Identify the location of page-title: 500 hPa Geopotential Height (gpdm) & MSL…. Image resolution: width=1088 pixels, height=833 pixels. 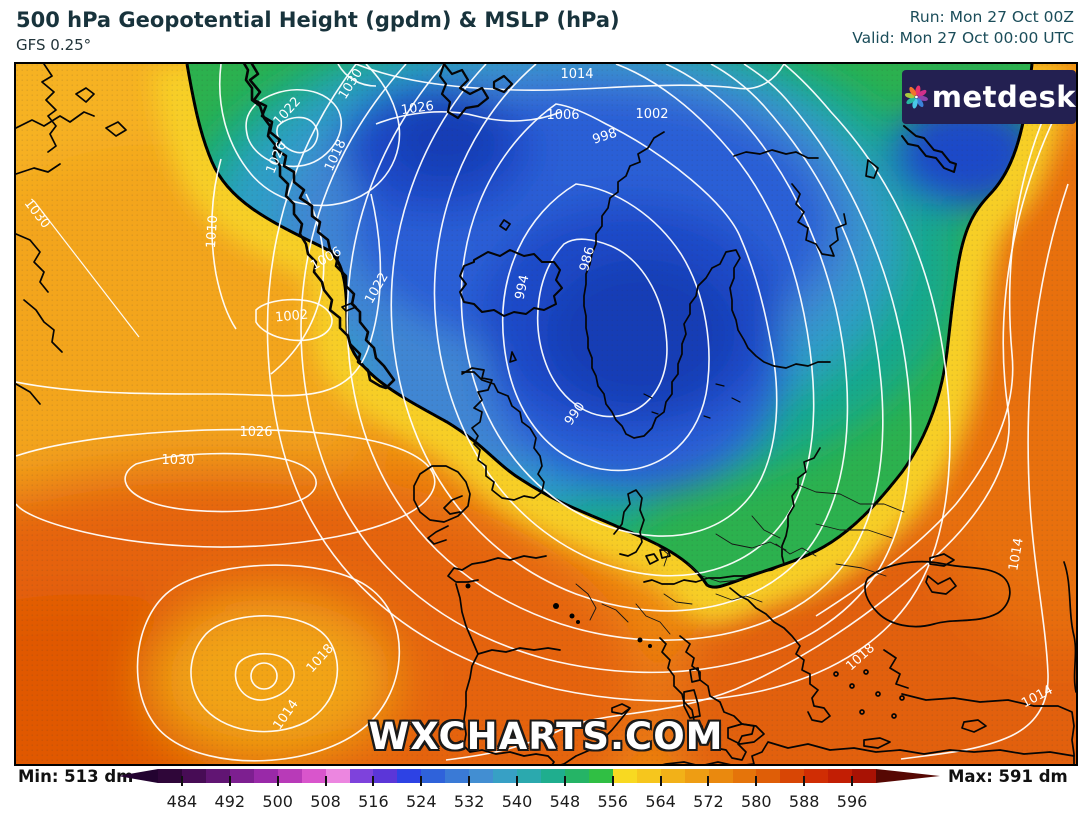
(318, 20).